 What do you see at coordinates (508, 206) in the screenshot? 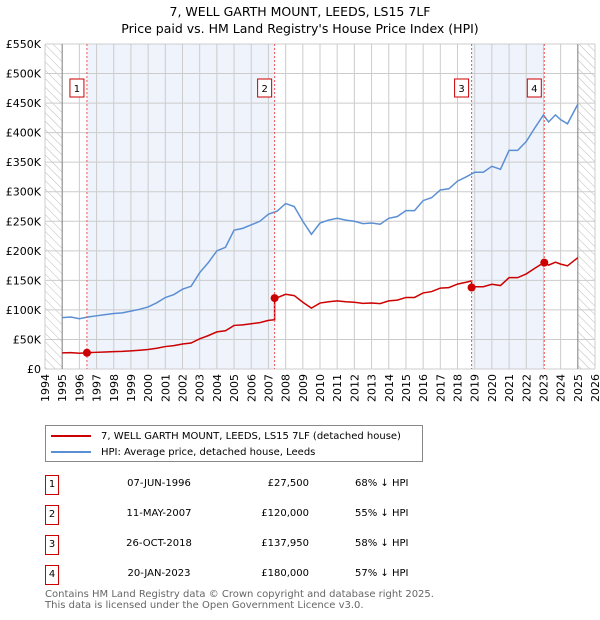
I see `shaded-region` at bounding box center [508, 206].